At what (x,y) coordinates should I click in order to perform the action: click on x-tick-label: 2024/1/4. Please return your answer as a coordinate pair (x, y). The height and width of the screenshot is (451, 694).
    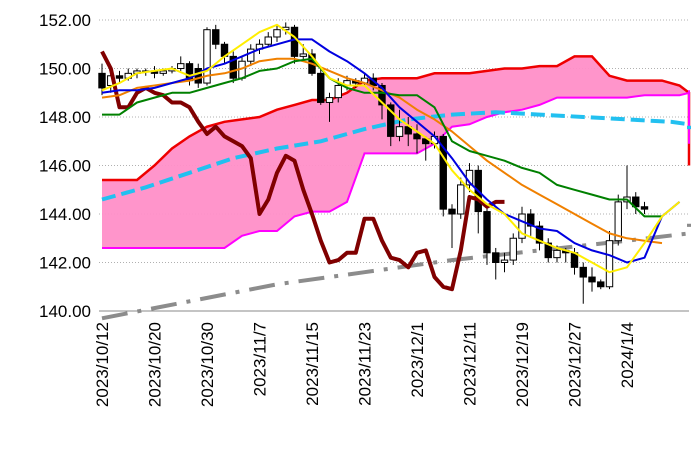
    Looking at the image, I should click on (627, 355).